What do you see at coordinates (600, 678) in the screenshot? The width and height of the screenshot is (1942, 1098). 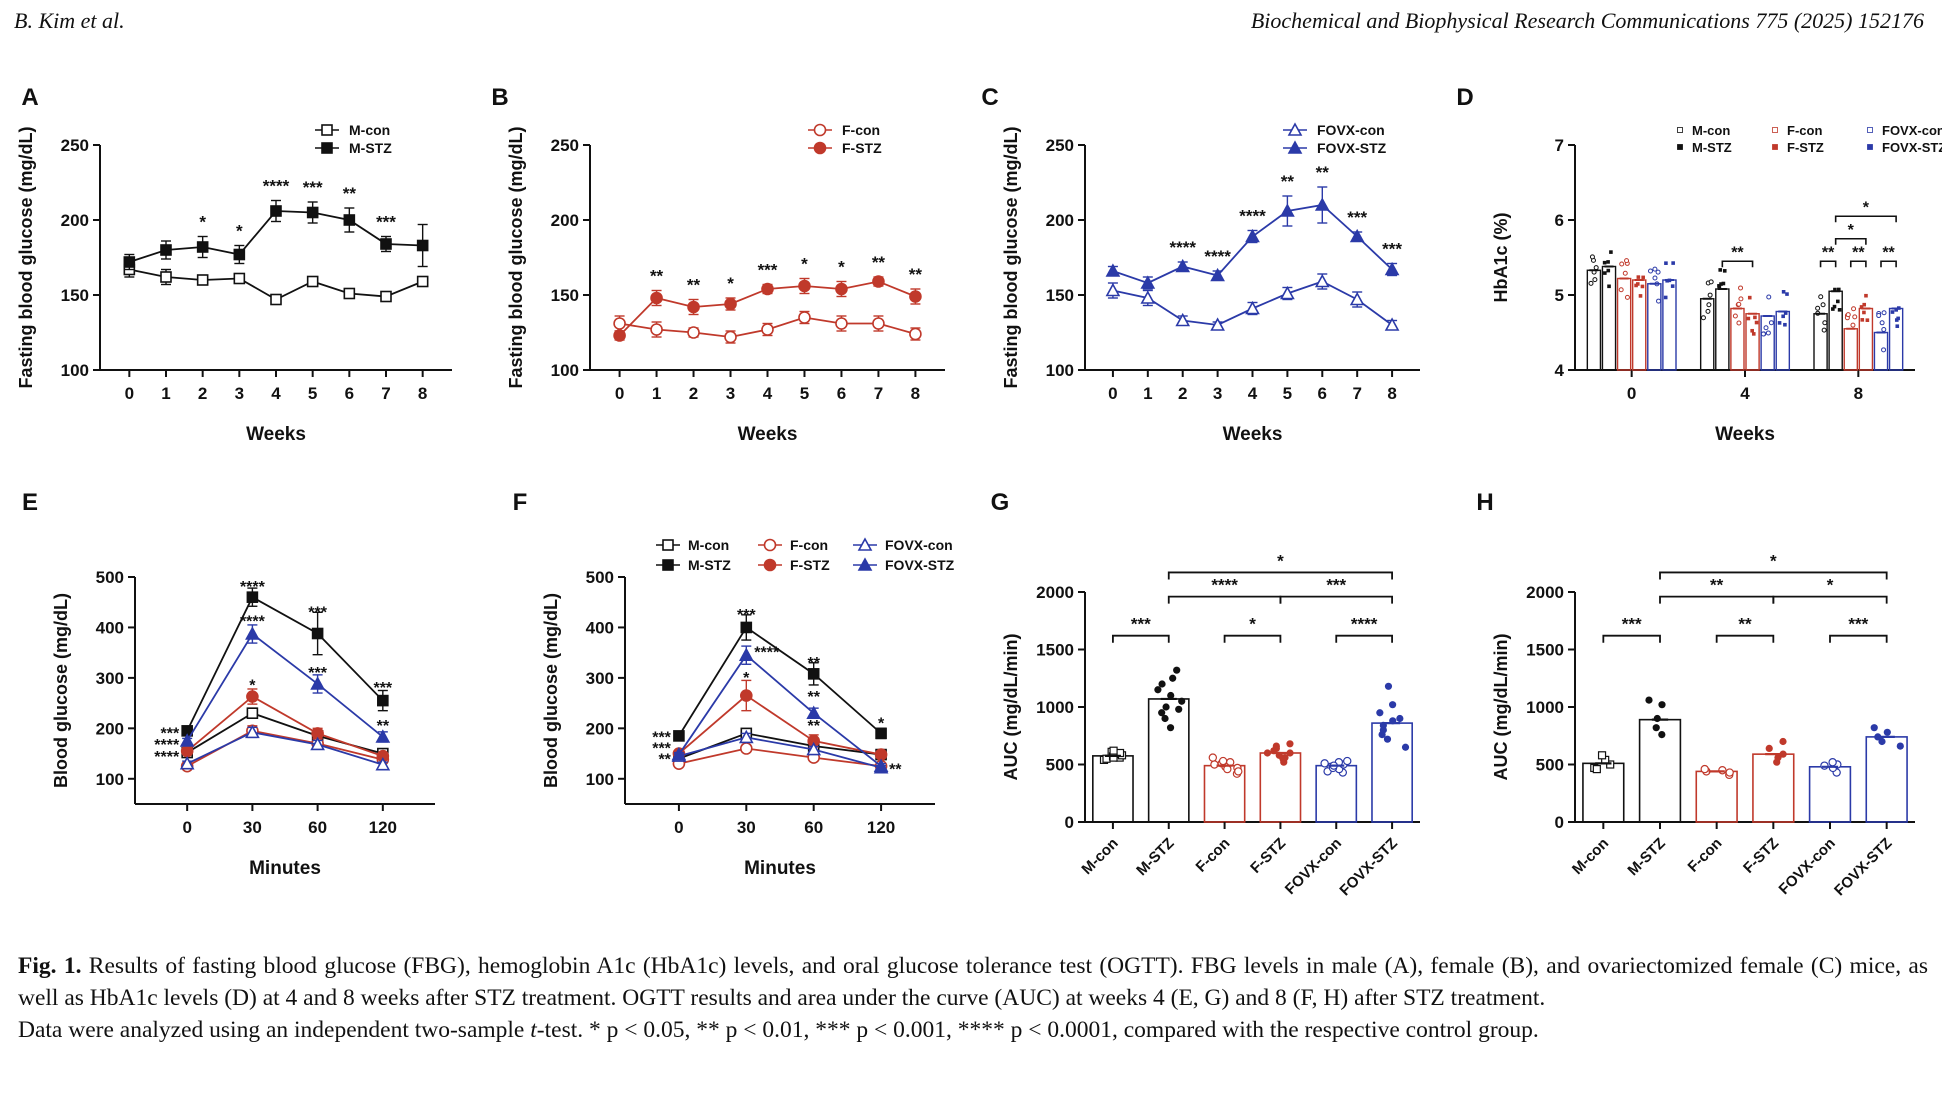 I see `panel-F-y-tick-label: 300` at bounding box center [600, 678].